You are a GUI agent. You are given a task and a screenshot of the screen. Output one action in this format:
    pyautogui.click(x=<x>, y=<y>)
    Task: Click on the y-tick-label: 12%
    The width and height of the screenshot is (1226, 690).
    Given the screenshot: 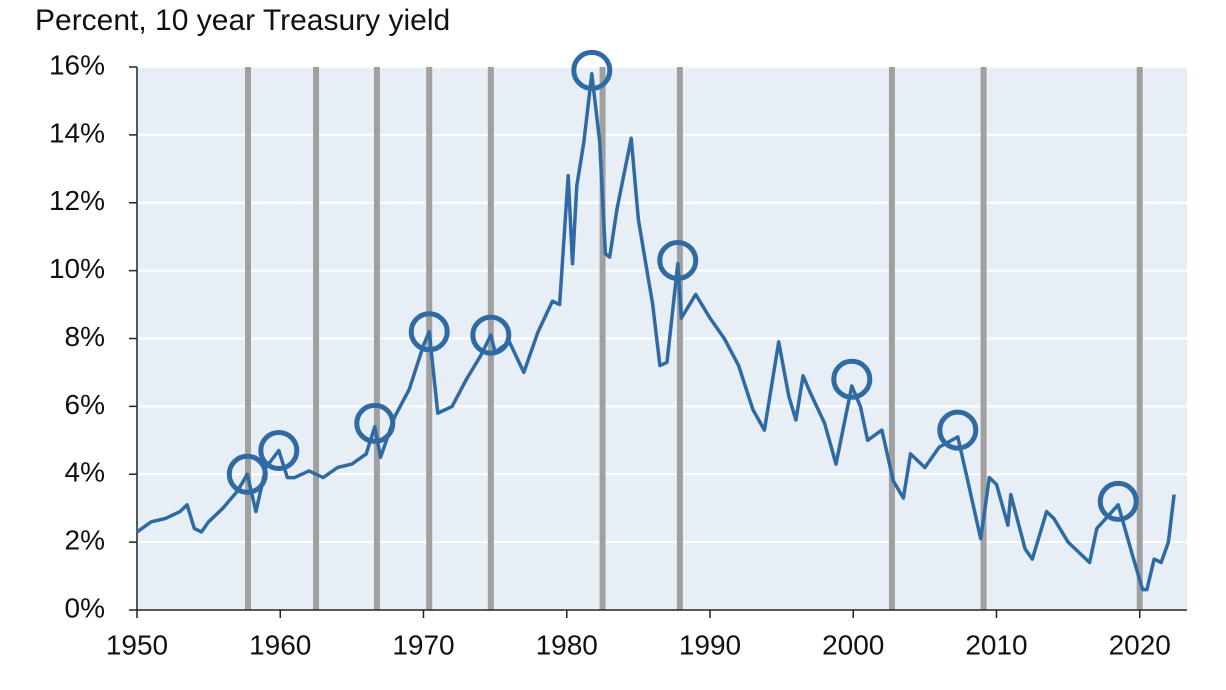 What is the action you would take?
    pyautogui.click(x=77, y=200)
    